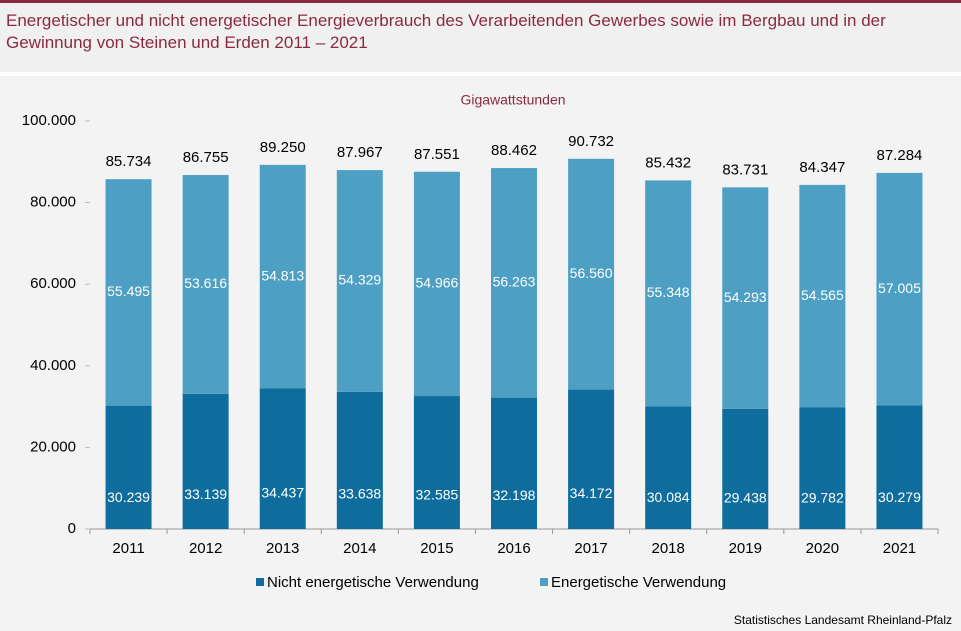 The height and width of the screenshot is (631, 961). Describe the element at coordinates (745, 169) in the screenshot. I see `total-label: 83.731` at that location.